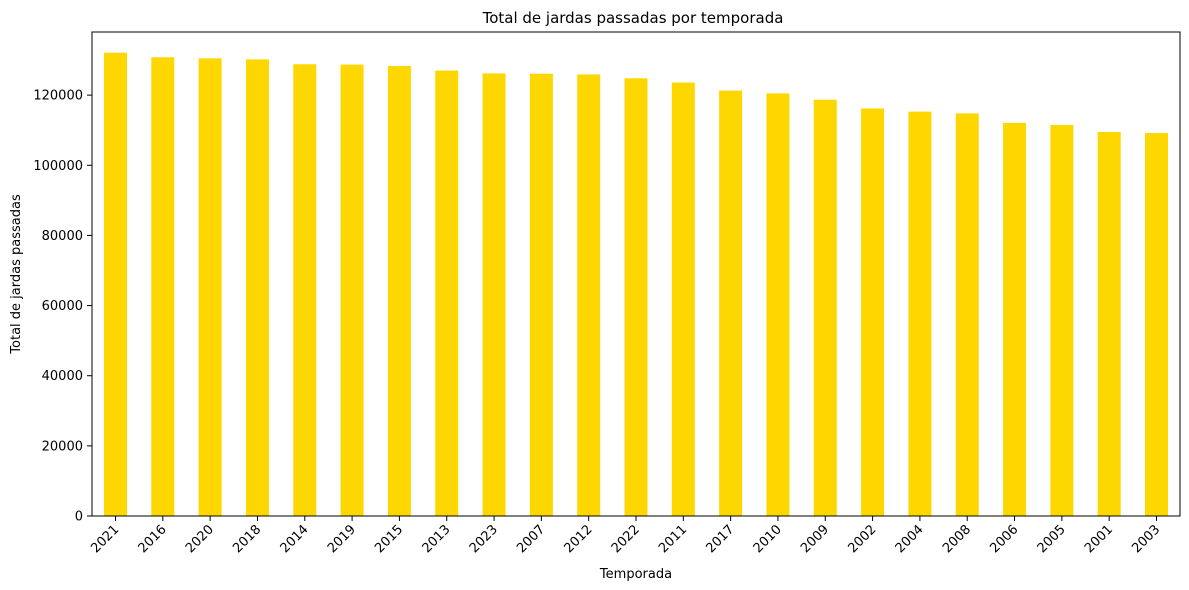 This screenshot has height=590, width=1189. I want to click on x-tick-label: 2005, so click(1052, 539).